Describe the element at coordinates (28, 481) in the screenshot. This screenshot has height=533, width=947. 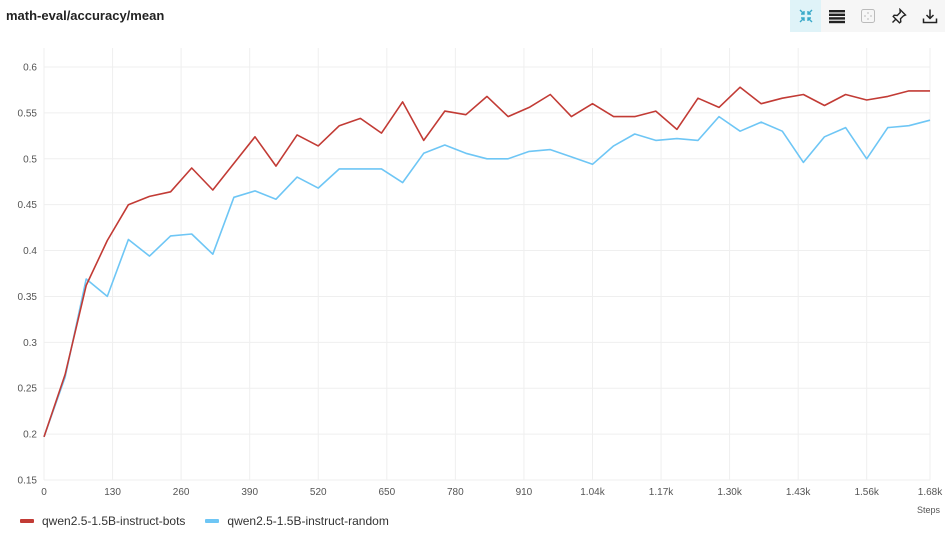
I see `y-tick-label: 0.15` at that location.